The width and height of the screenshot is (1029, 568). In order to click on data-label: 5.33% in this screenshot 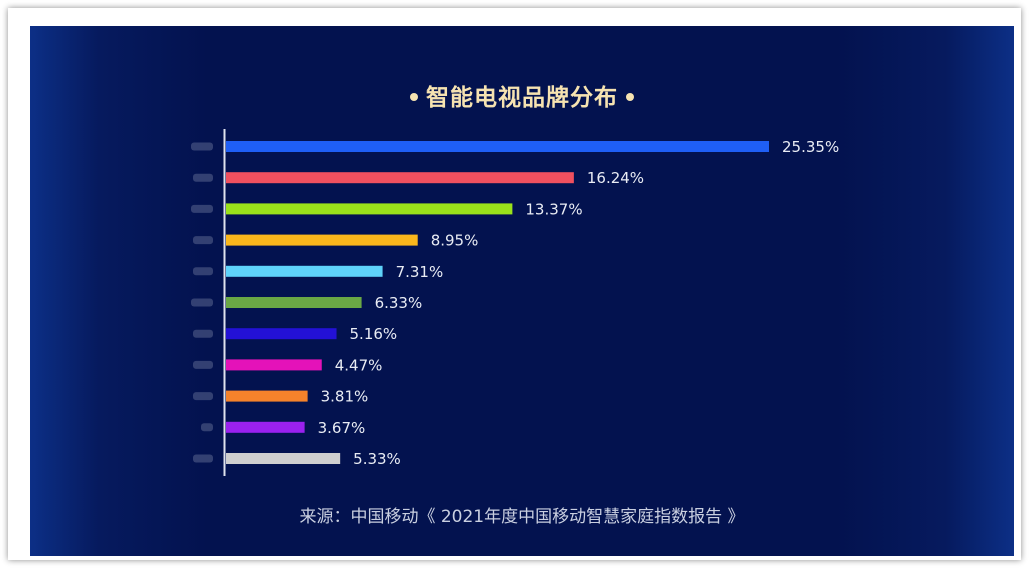, I will do `click(377, 459)`.